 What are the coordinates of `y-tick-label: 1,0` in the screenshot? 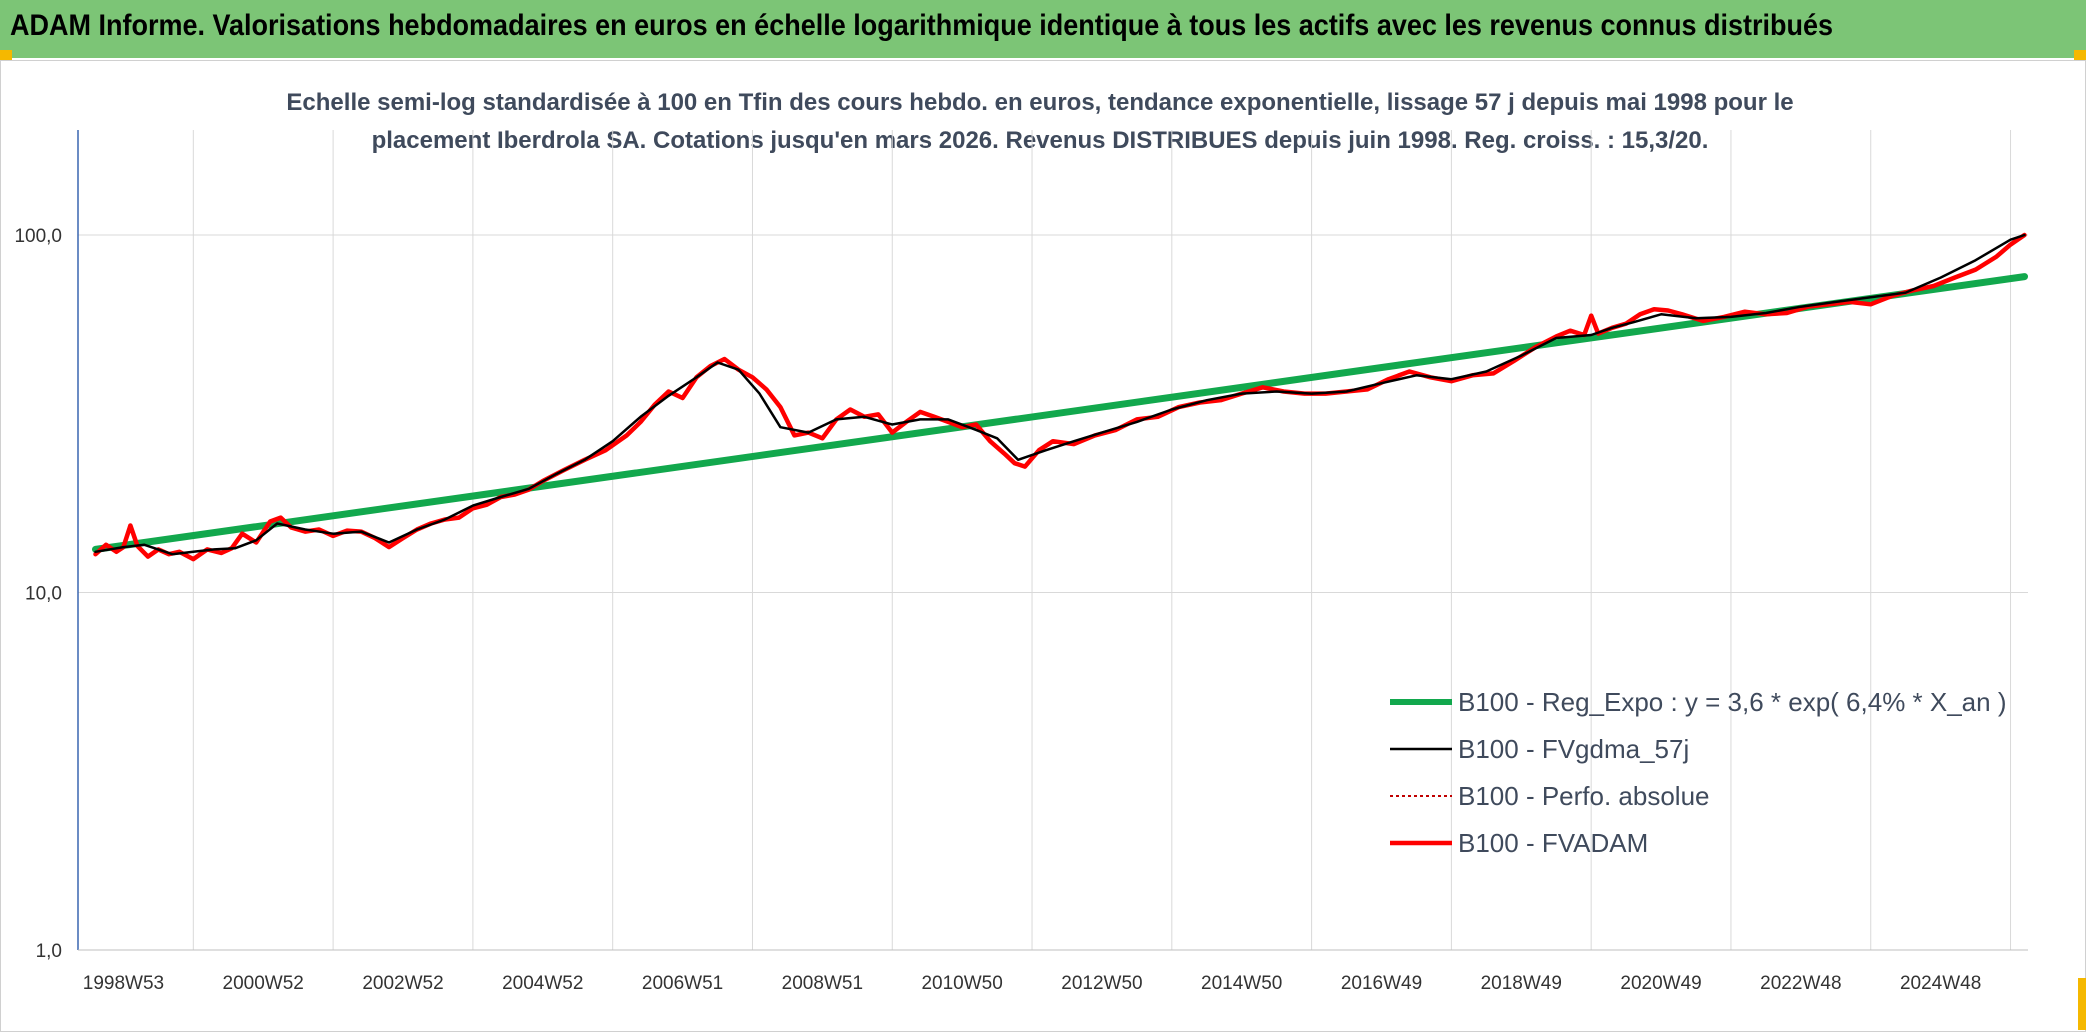 It's located at (49, 951).